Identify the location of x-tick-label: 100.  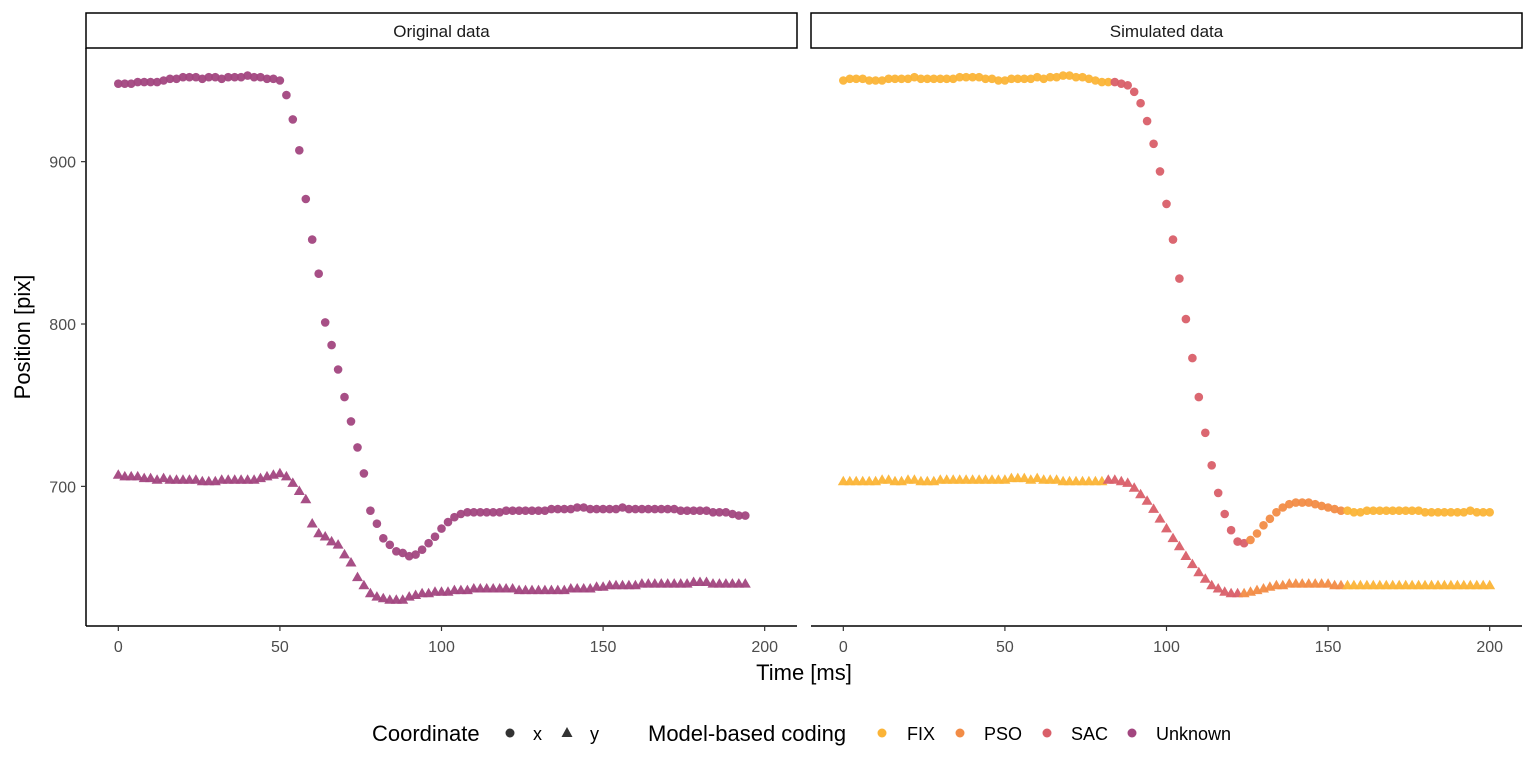
(1166, 647).